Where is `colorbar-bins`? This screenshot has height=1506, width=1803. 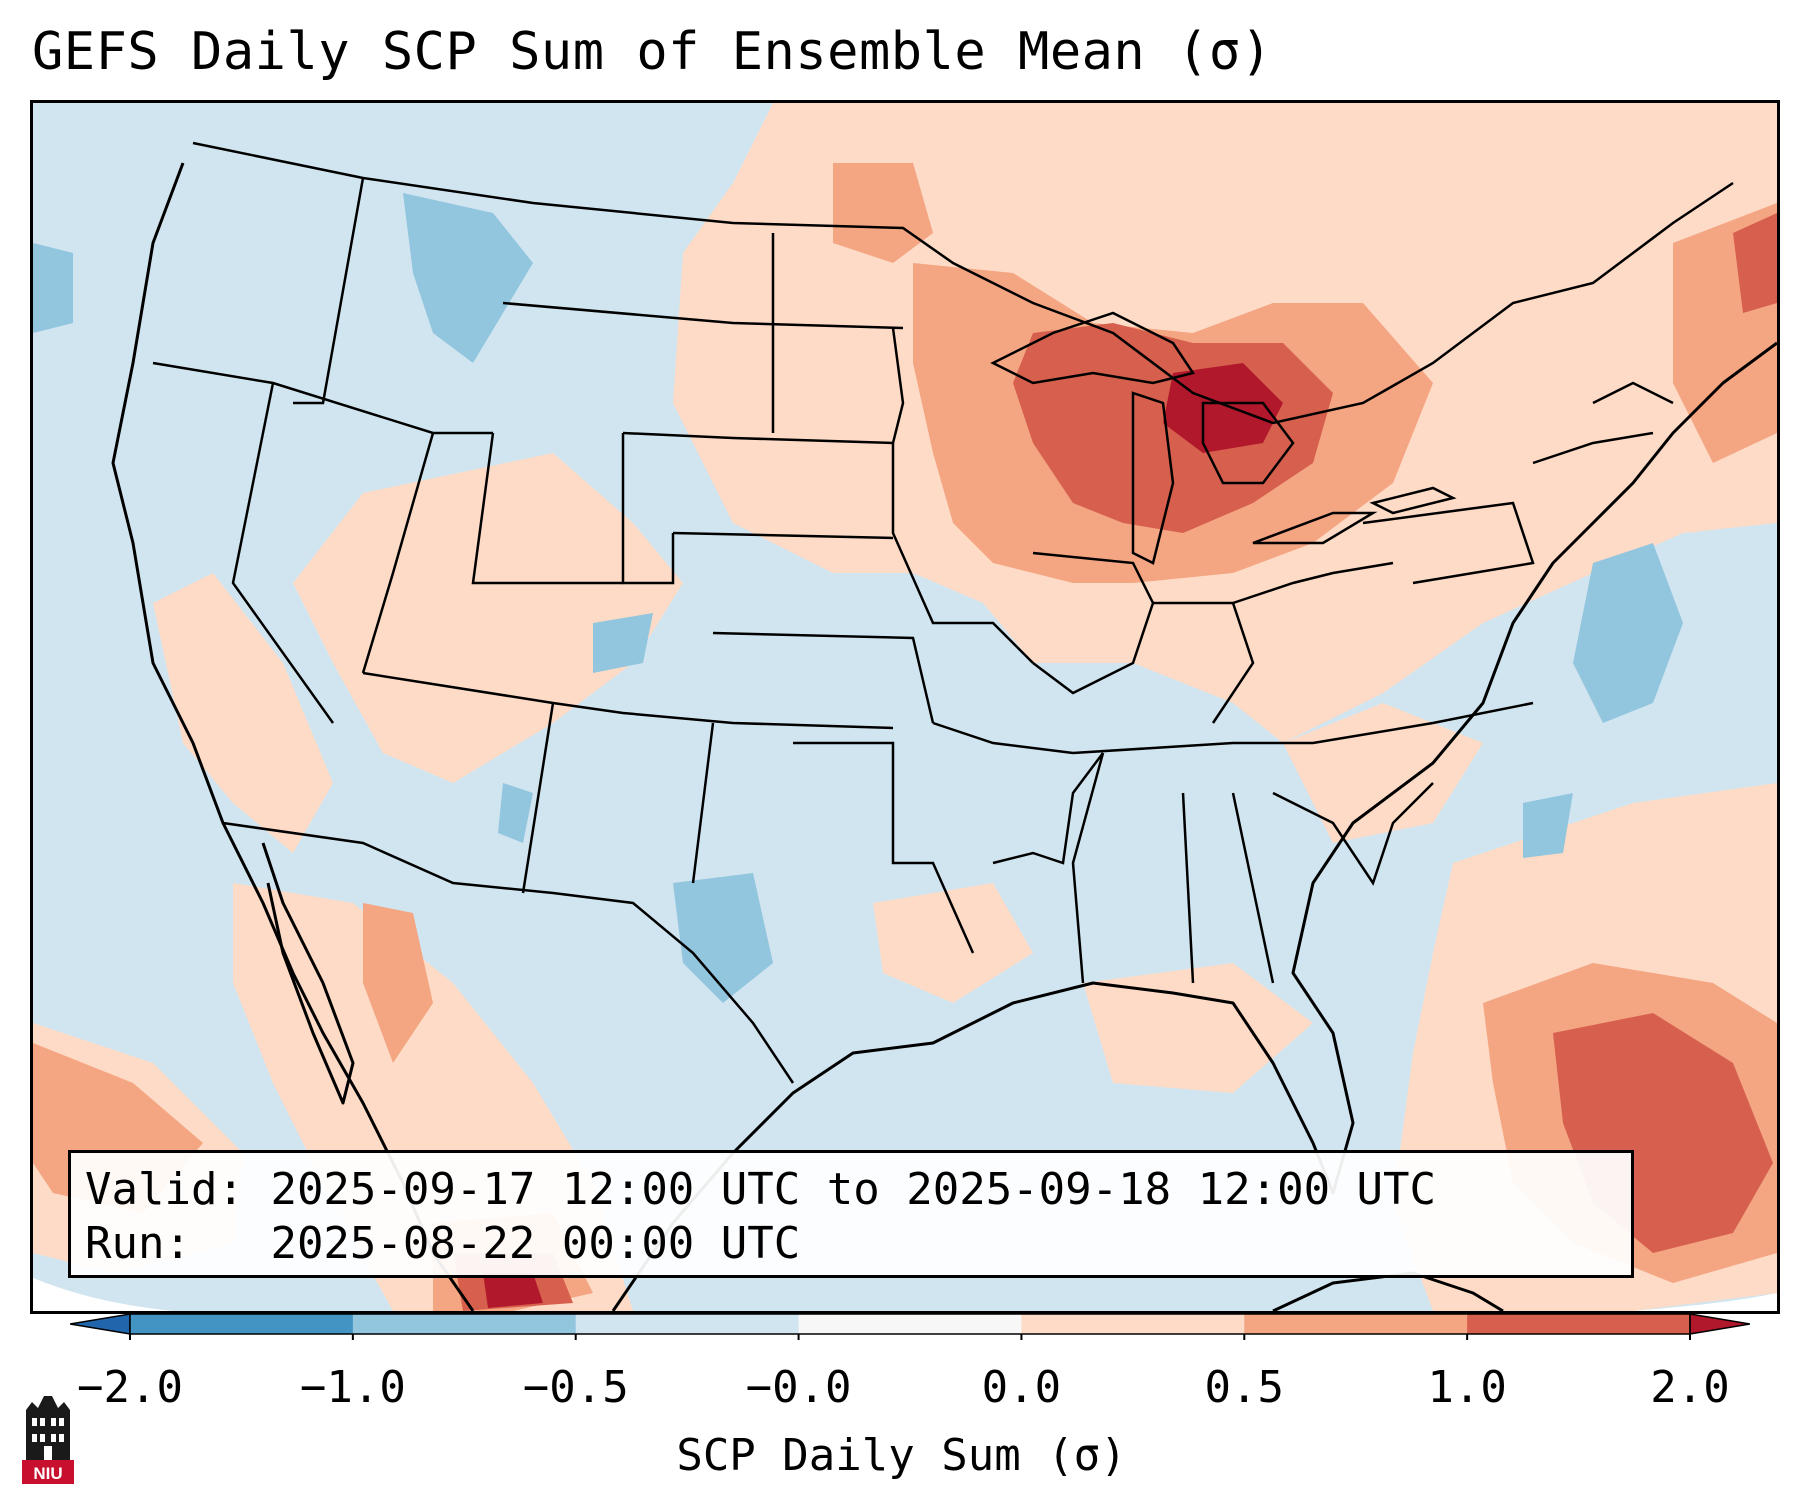 colorbar-bins is located at coordinates (910, 1324).